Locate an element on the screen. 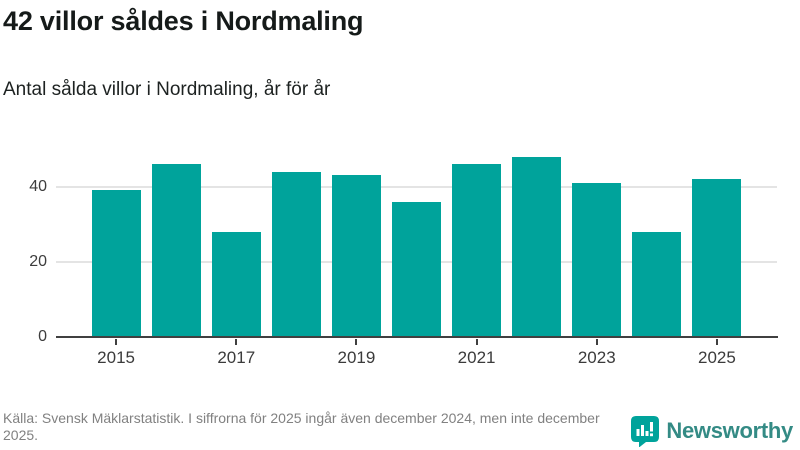 This screenshot has width=800, height=450. bar-2020 is located at coordinates (416, 269).